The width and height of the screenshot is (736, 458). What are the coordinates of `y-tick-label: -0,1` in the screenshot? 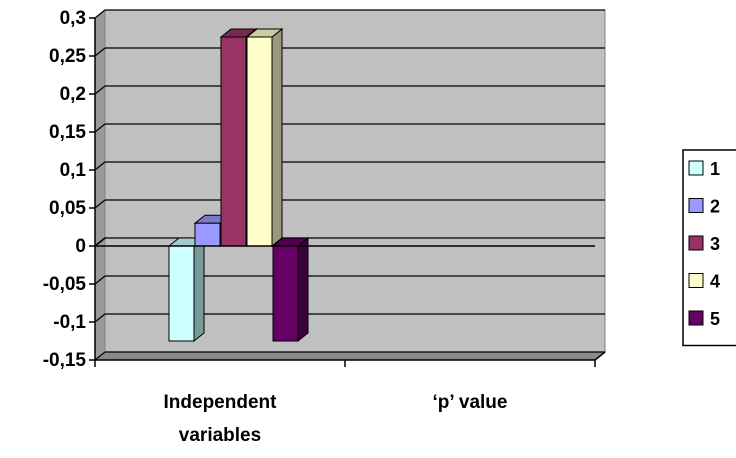 It's located at (69, 322).